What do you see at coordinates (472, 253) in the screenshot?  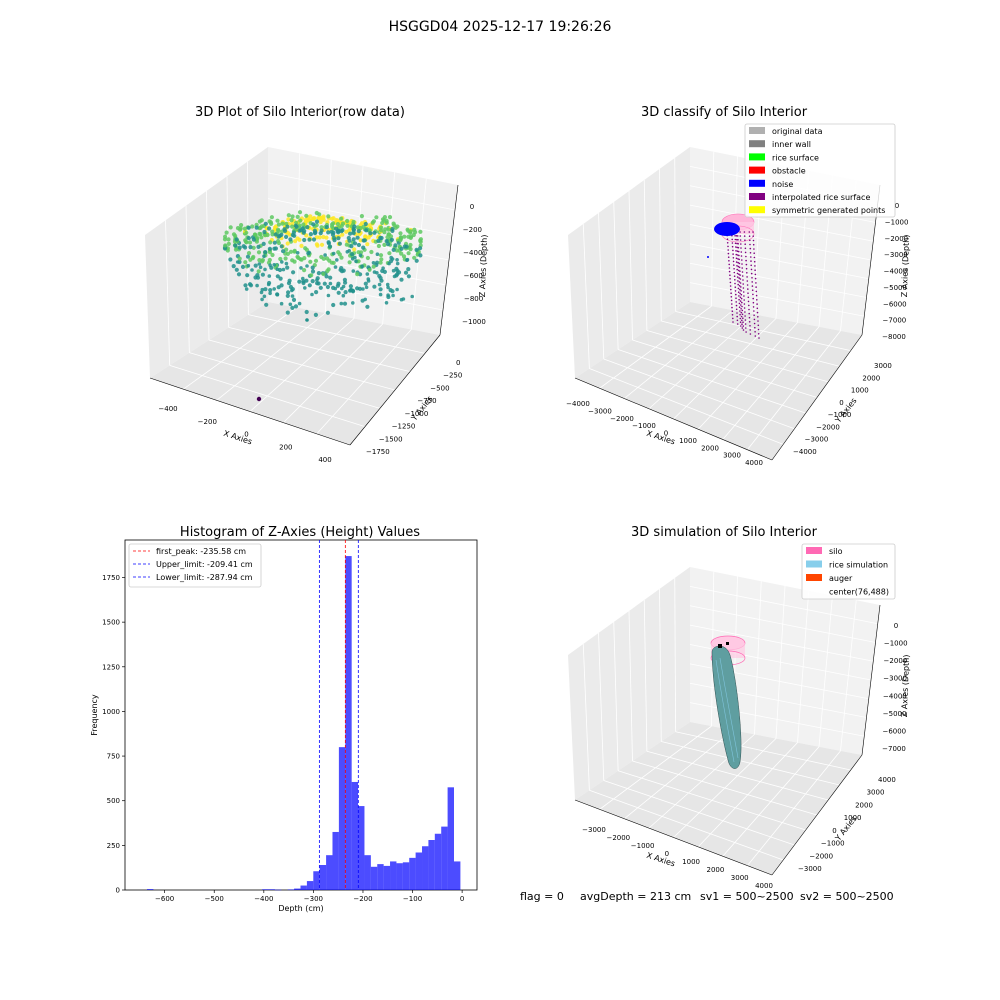 I see `raw-z-tick: −400` at bounding box center [472, 253].